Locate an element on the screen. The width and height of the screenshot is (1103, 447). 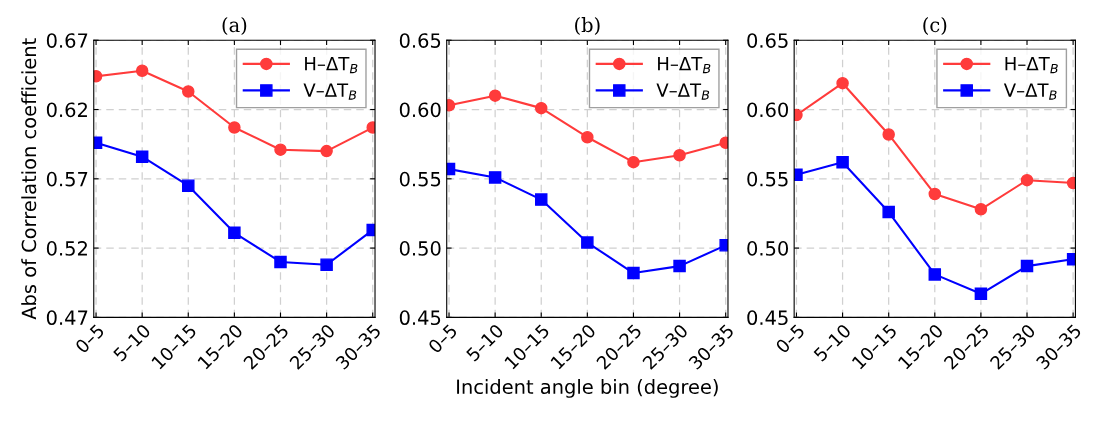
y-tick-label: 0.67 is located at coordinates (67, 40).